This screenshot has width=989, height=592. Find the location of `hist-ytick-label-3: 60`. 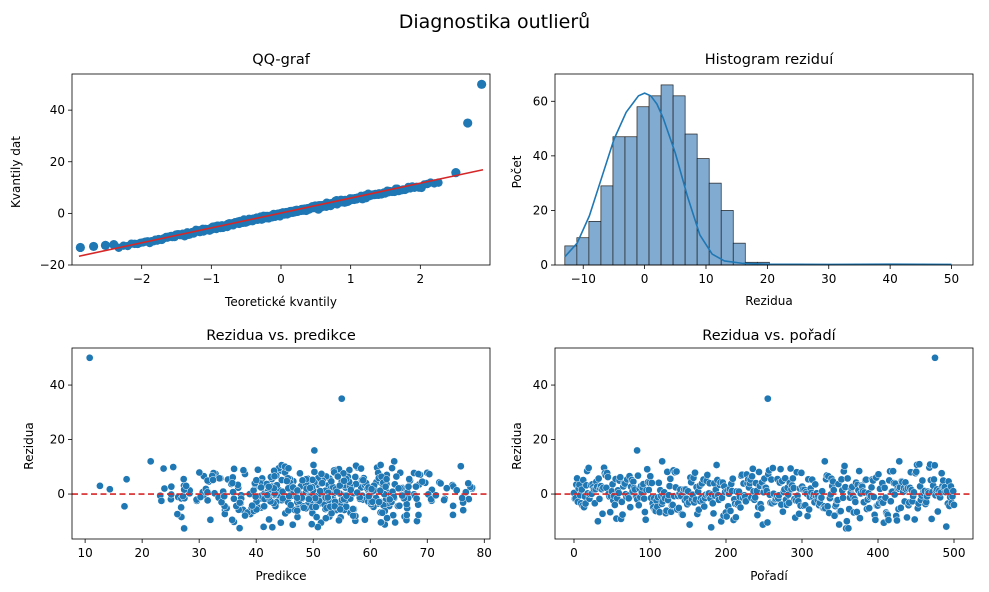

hist-ytick-label-3: 60 is located at coordinates (540, 101).